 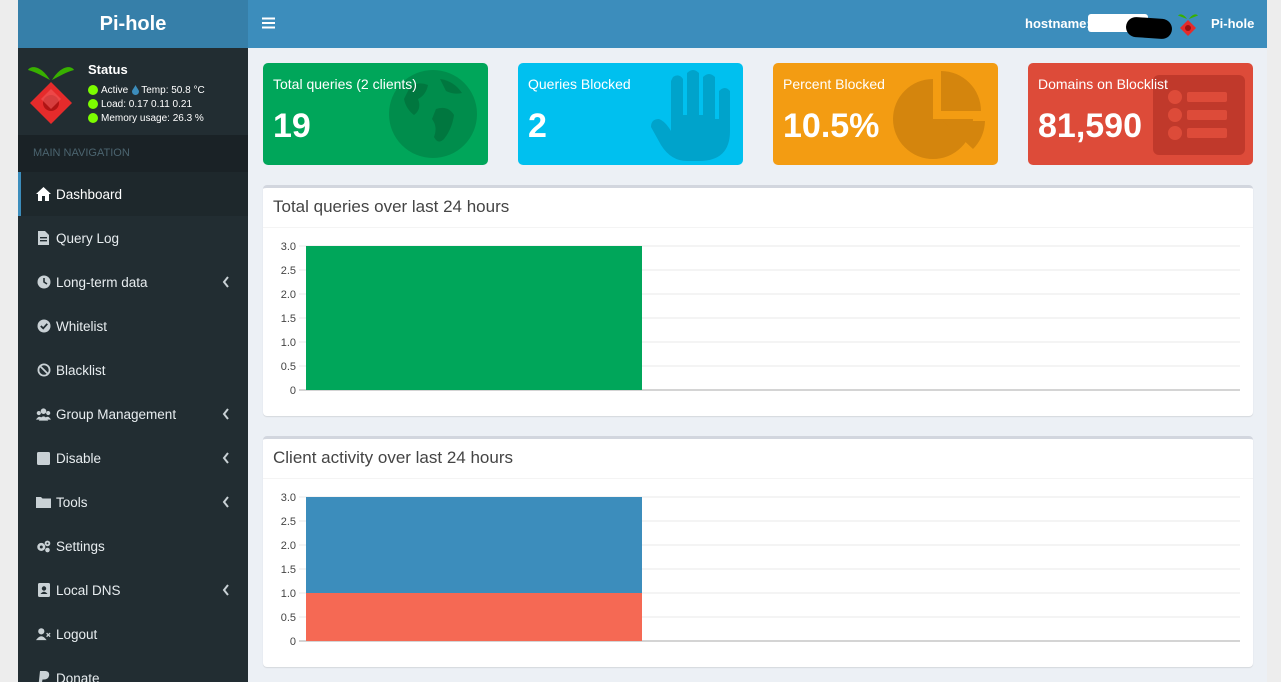 What do you see at coordinates (43, 502) in the screenshot?
I see `folder-icon` at bounding box center [43, 502].